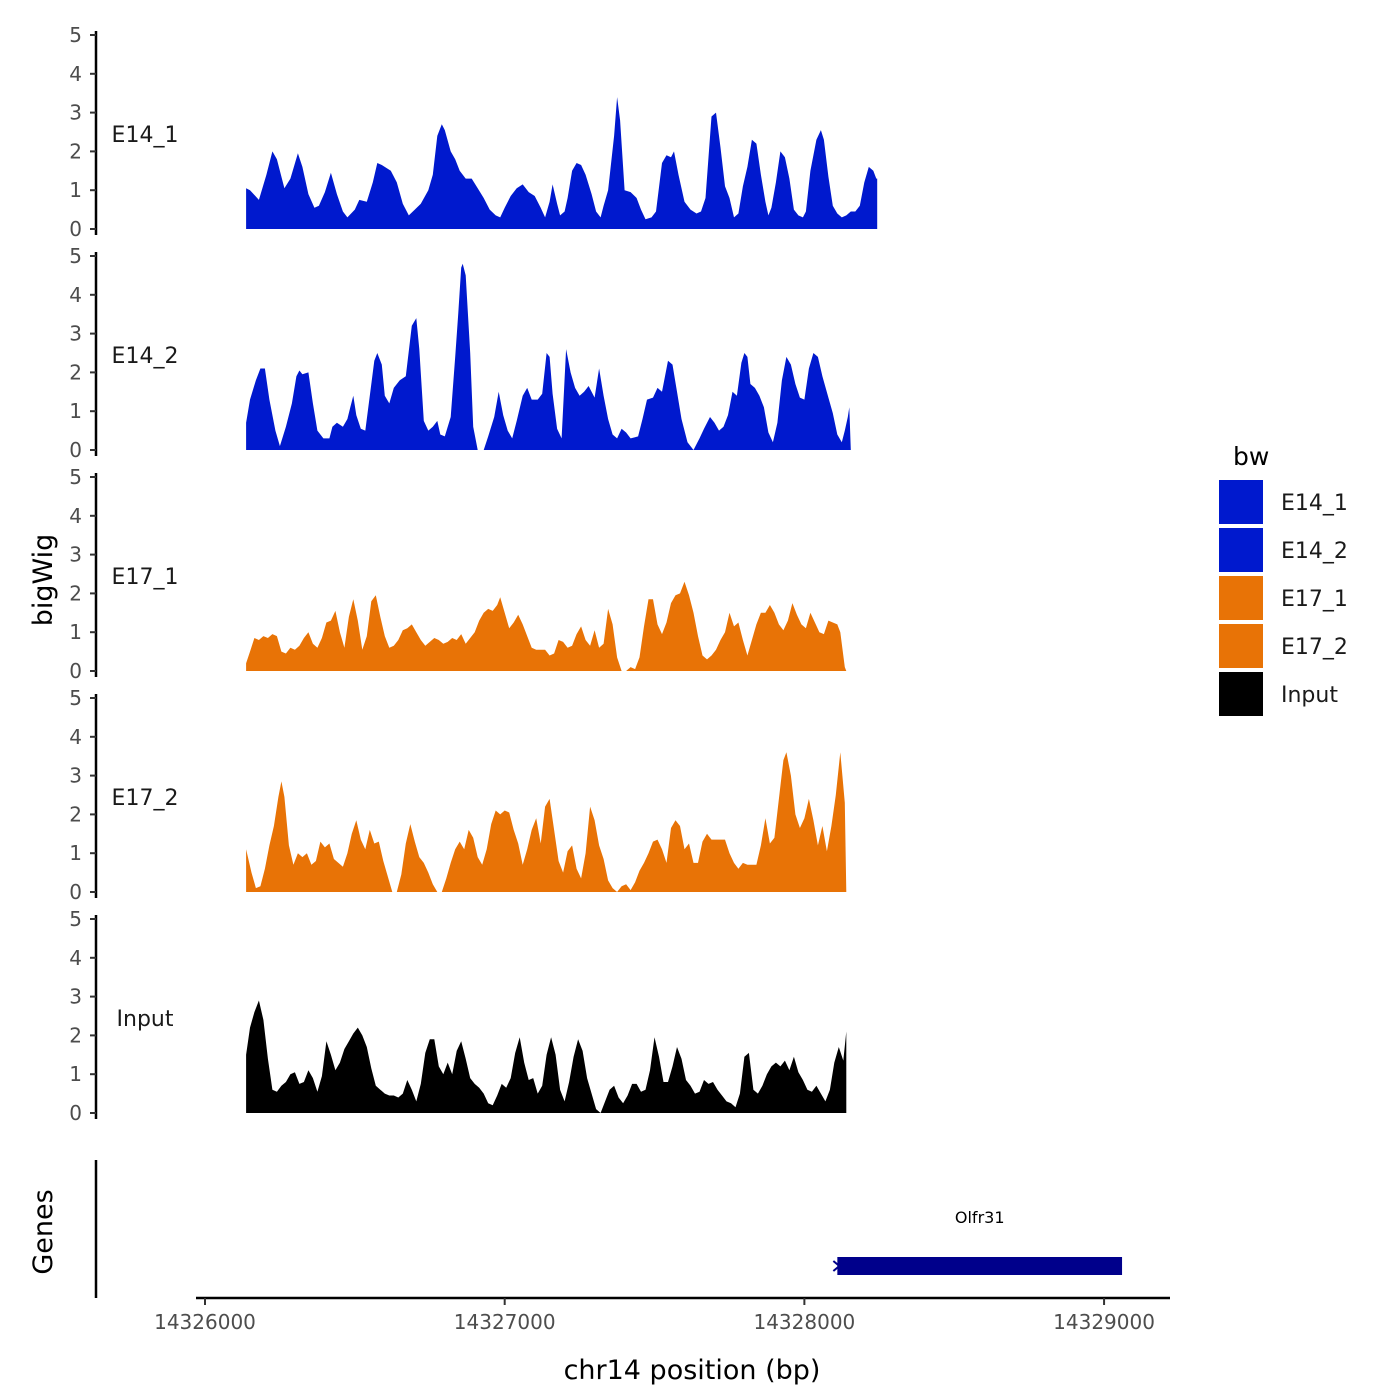 This screenshot has width=1400, height=1400. Describe the element at coordinates (1314, 503) in the screenshot. I see `legend-label-e14_1: E14_1` at that location.